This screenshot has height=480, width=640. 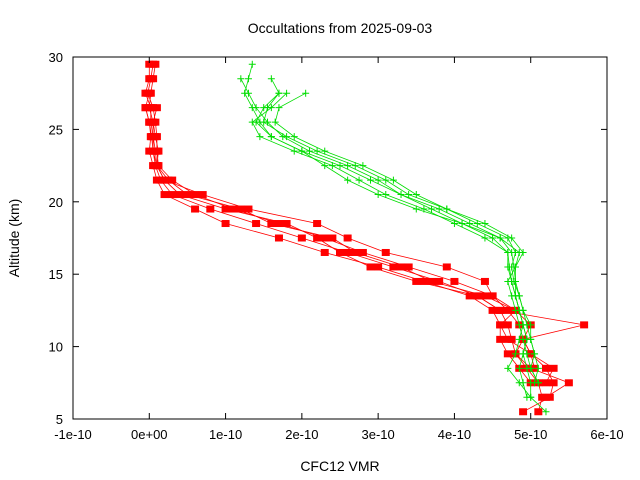 I want to click on y-tick-label: 15, so click(x=56, y=274).